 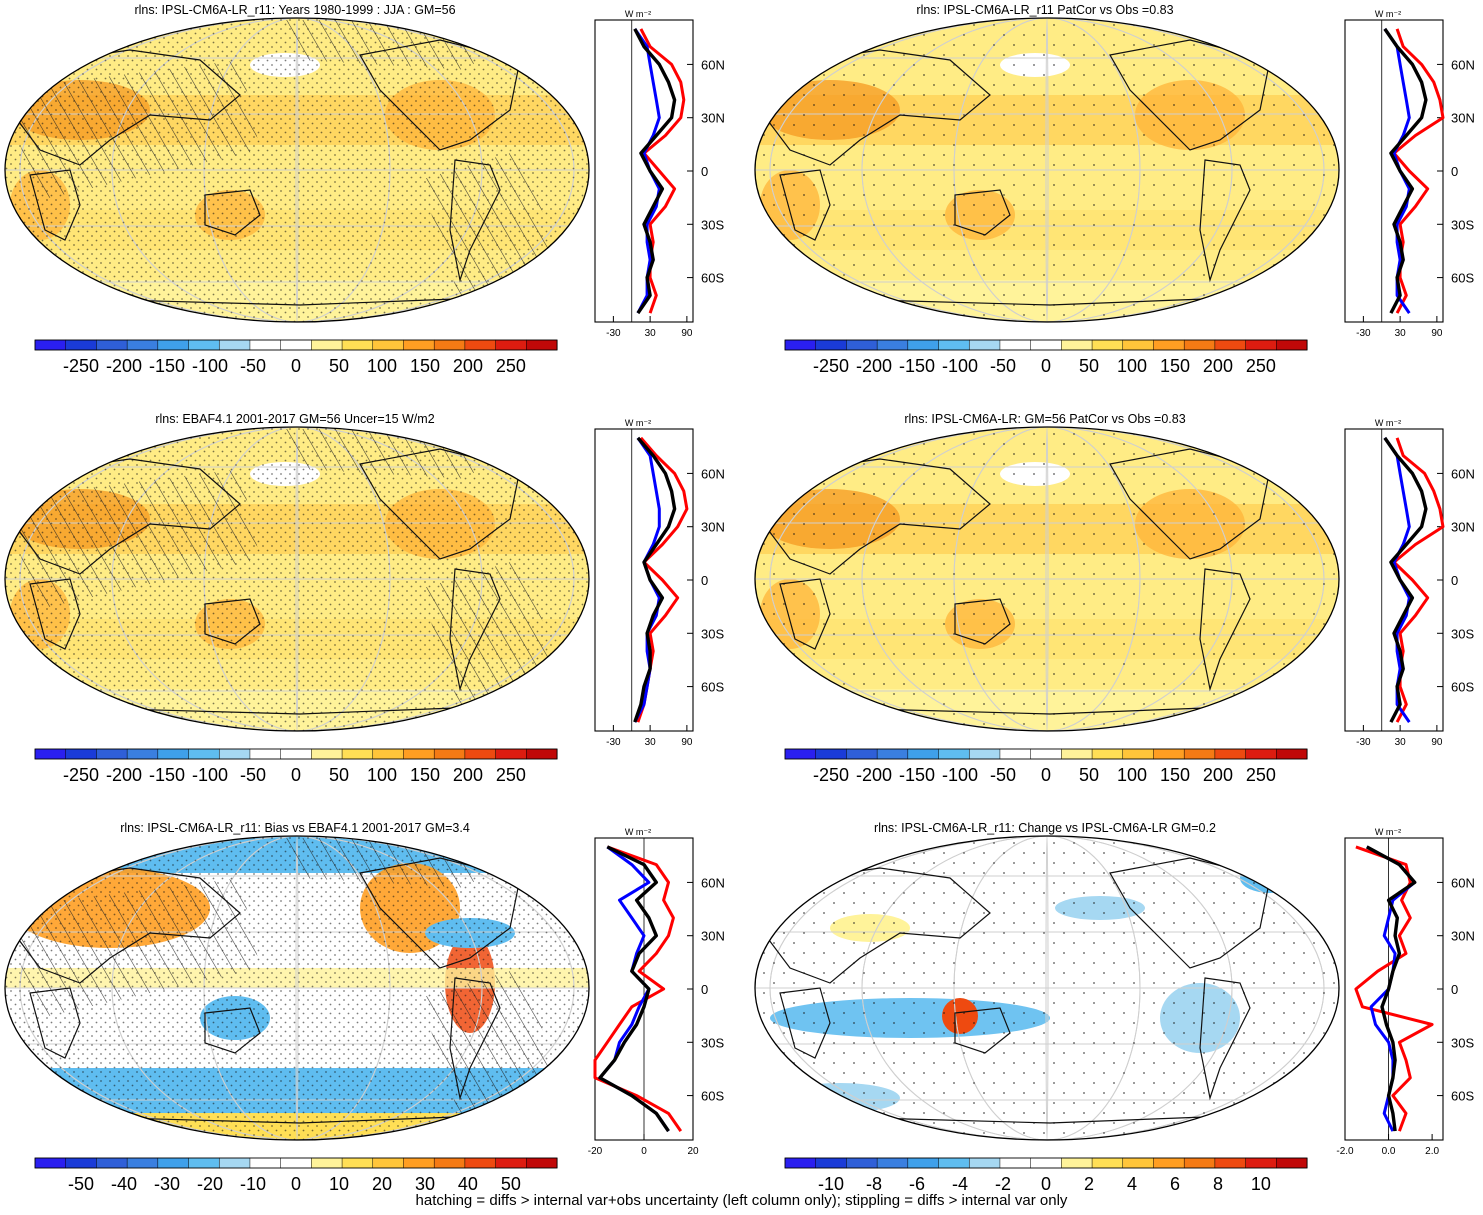 I want to click on colorbar-tick-label: 20, so click(x=382, y=1184).